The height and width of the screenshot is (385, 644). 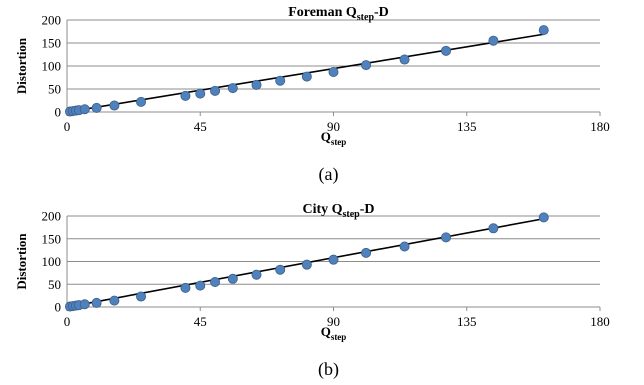 What do you see at coordinates (328, 369) in the screenshot?
I see `panel-caption: (b)` at bounding box center [328, 369].